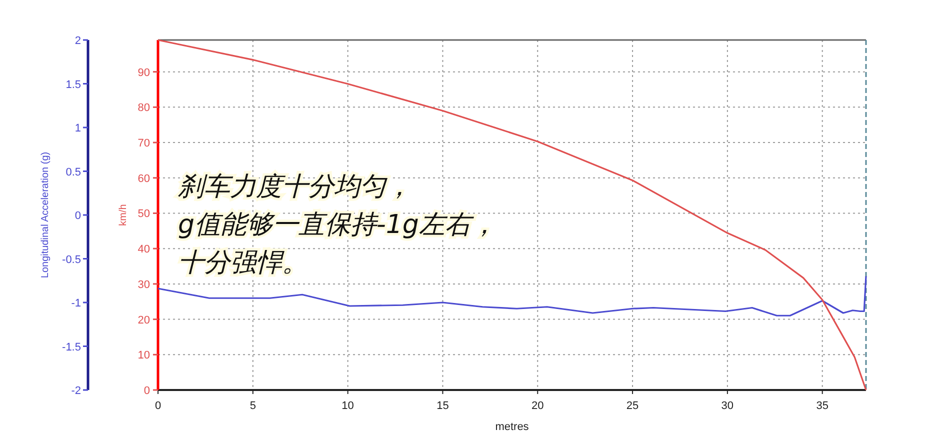 The height and width of the screenshot is (440, 929). What do you see at coordinates (512, 427) in the screenshot?
I see `x-axis-title: metres` at bounding box center [512, 427].